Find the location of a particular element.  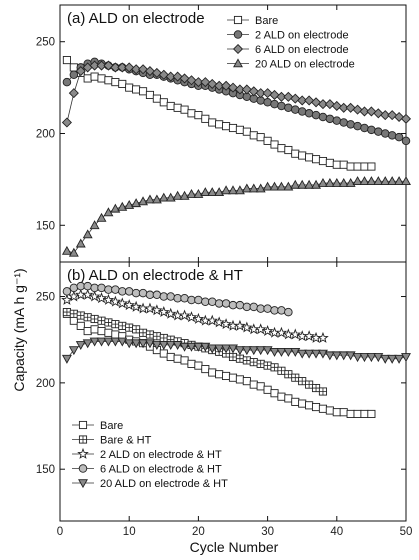

x-tick-label: 30 is located at coordinates (267, 532).